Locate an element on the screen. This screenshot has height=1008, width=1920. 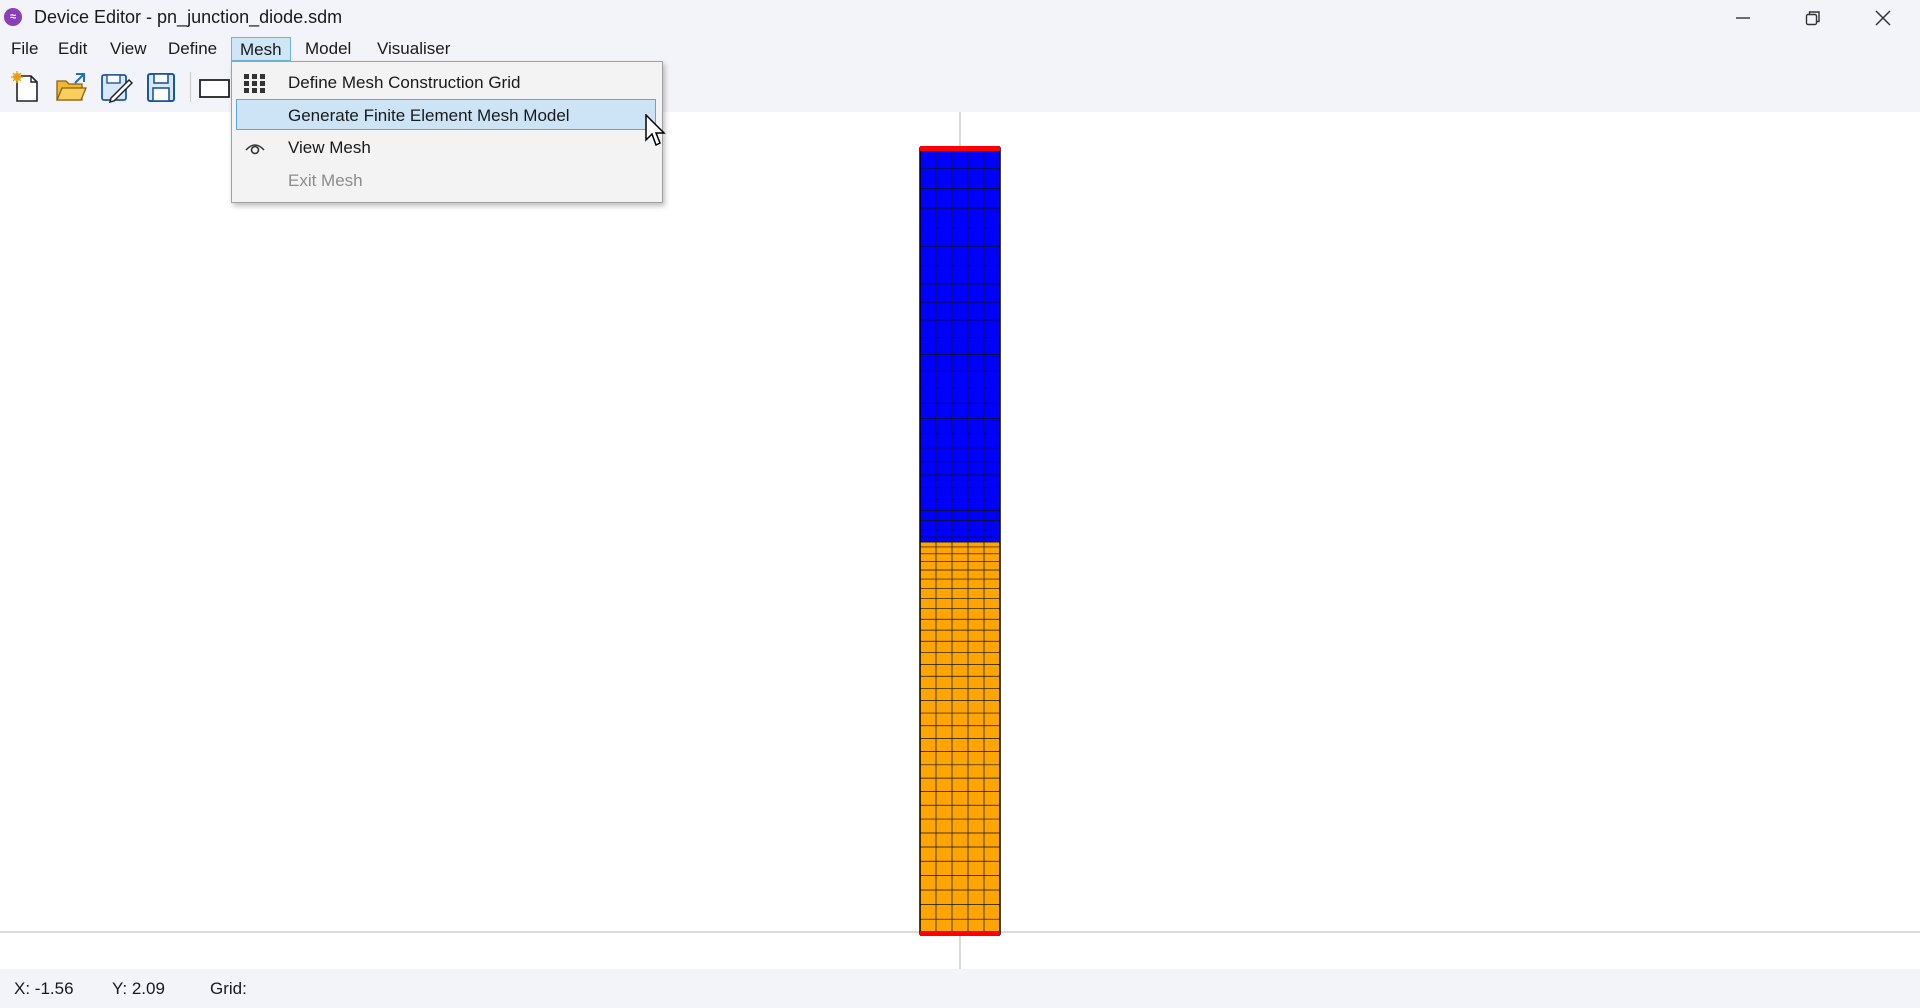
close-icon is located at coordinates (1883, 18).